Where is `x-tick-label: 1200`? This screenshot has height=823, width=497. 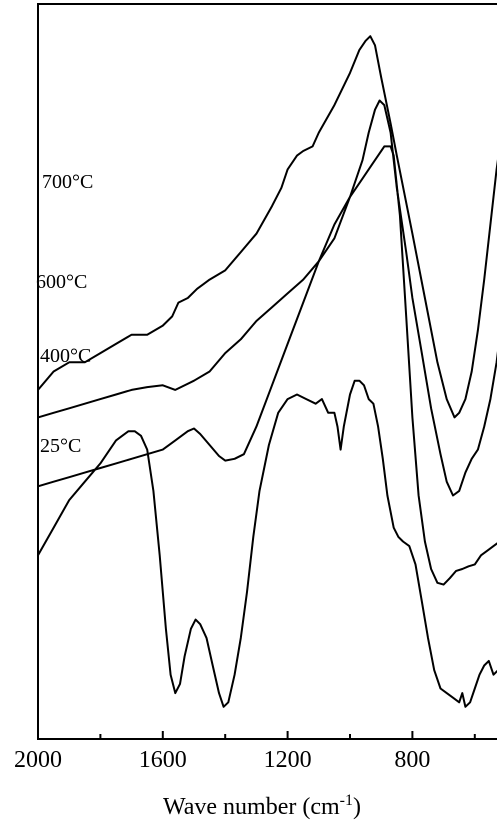 x-tick-label: 1200 is located at coordinates (288, 760).